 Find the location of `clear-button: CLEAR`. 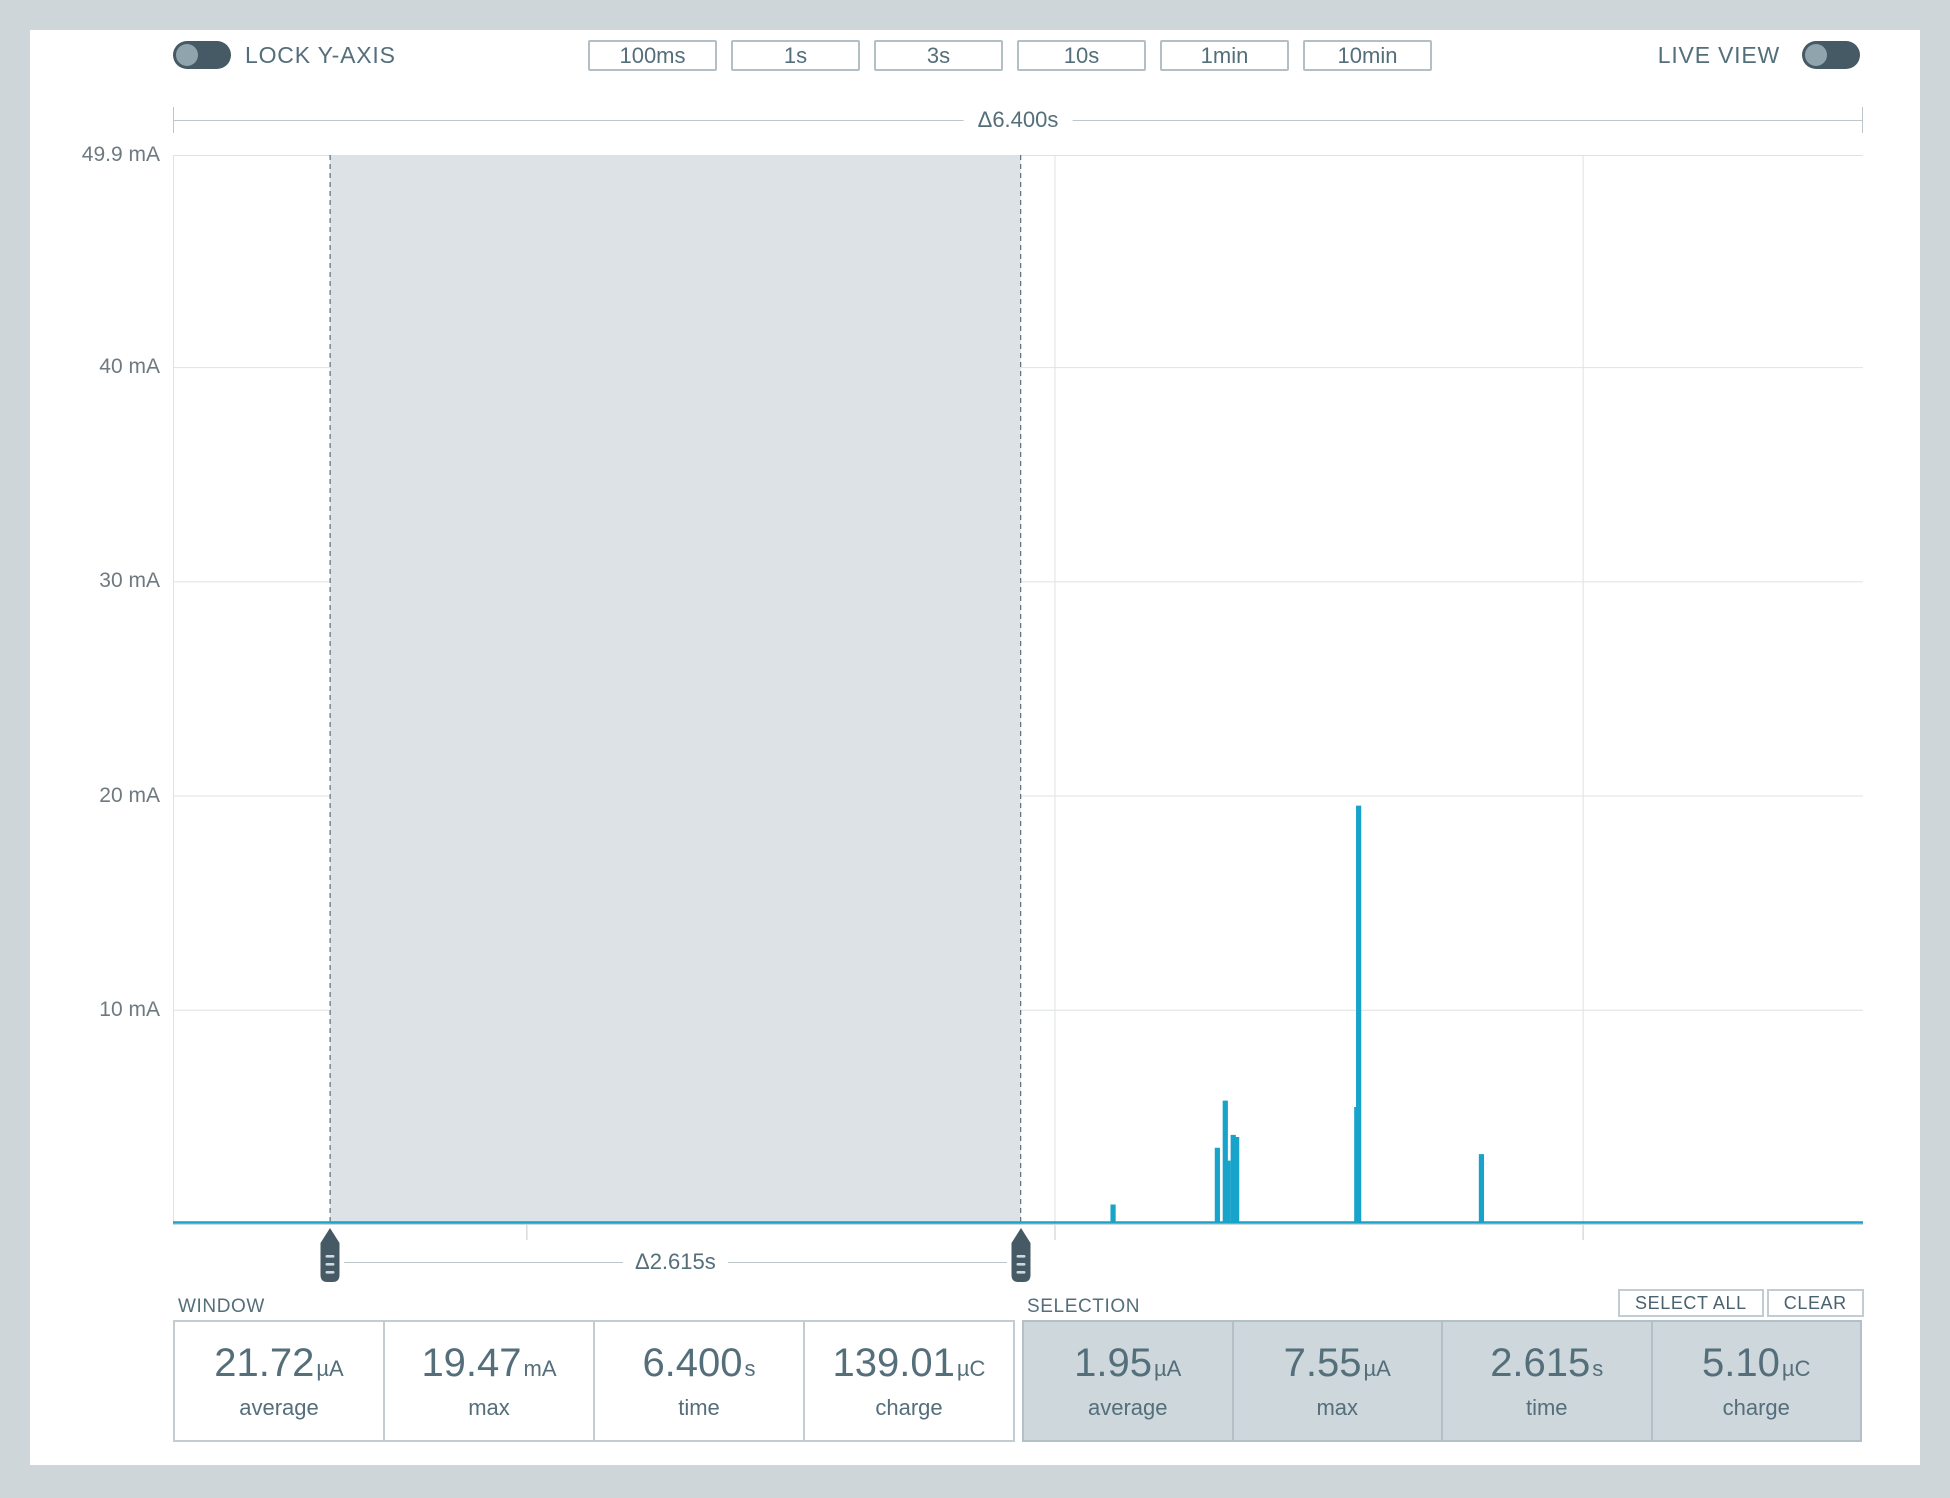

clear-button: CLEAR is located at coordinates (1815, 1303).